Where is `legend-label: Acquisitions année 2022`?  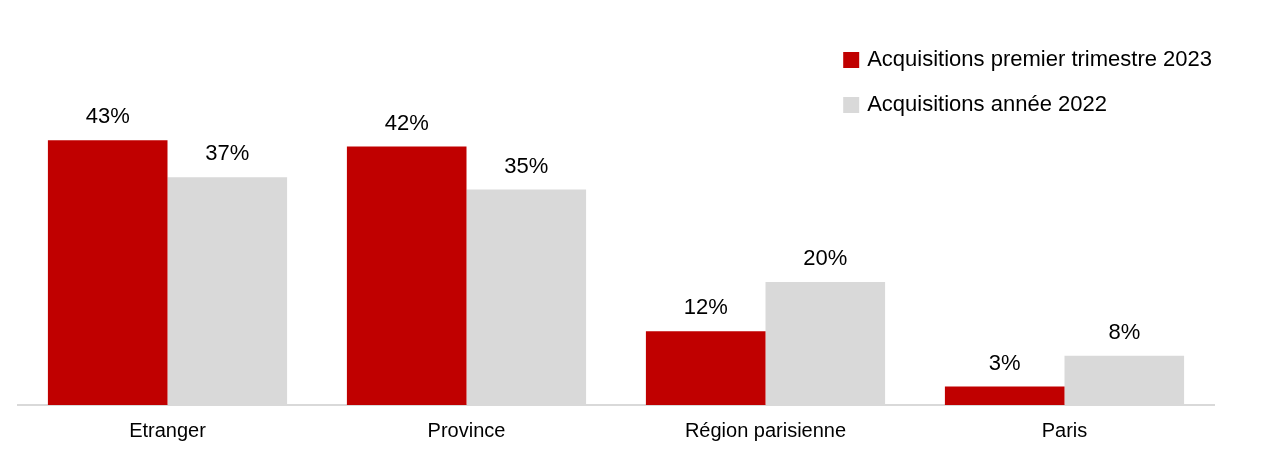 legend-label: Acquisitions année 2022 is located at coordinates (987, 104).